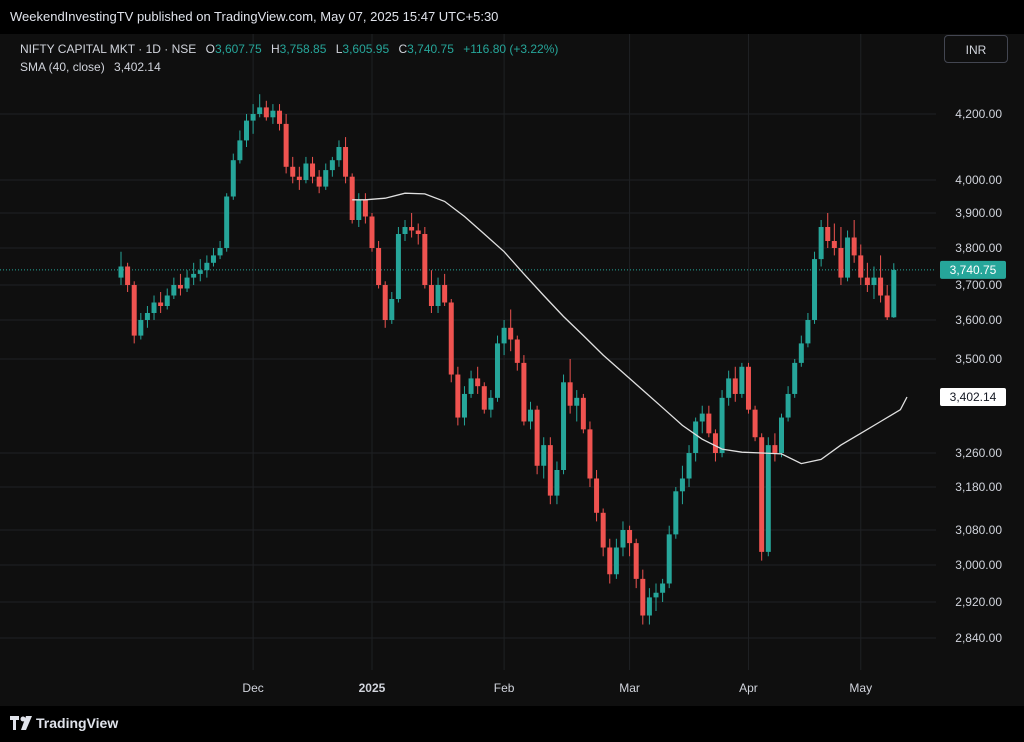 The image size is (1024, 742). What do you see at coordinates (430, 49) in the screenshot?
I see `close-value: 3,740.75` at bounding box center [430, 49].